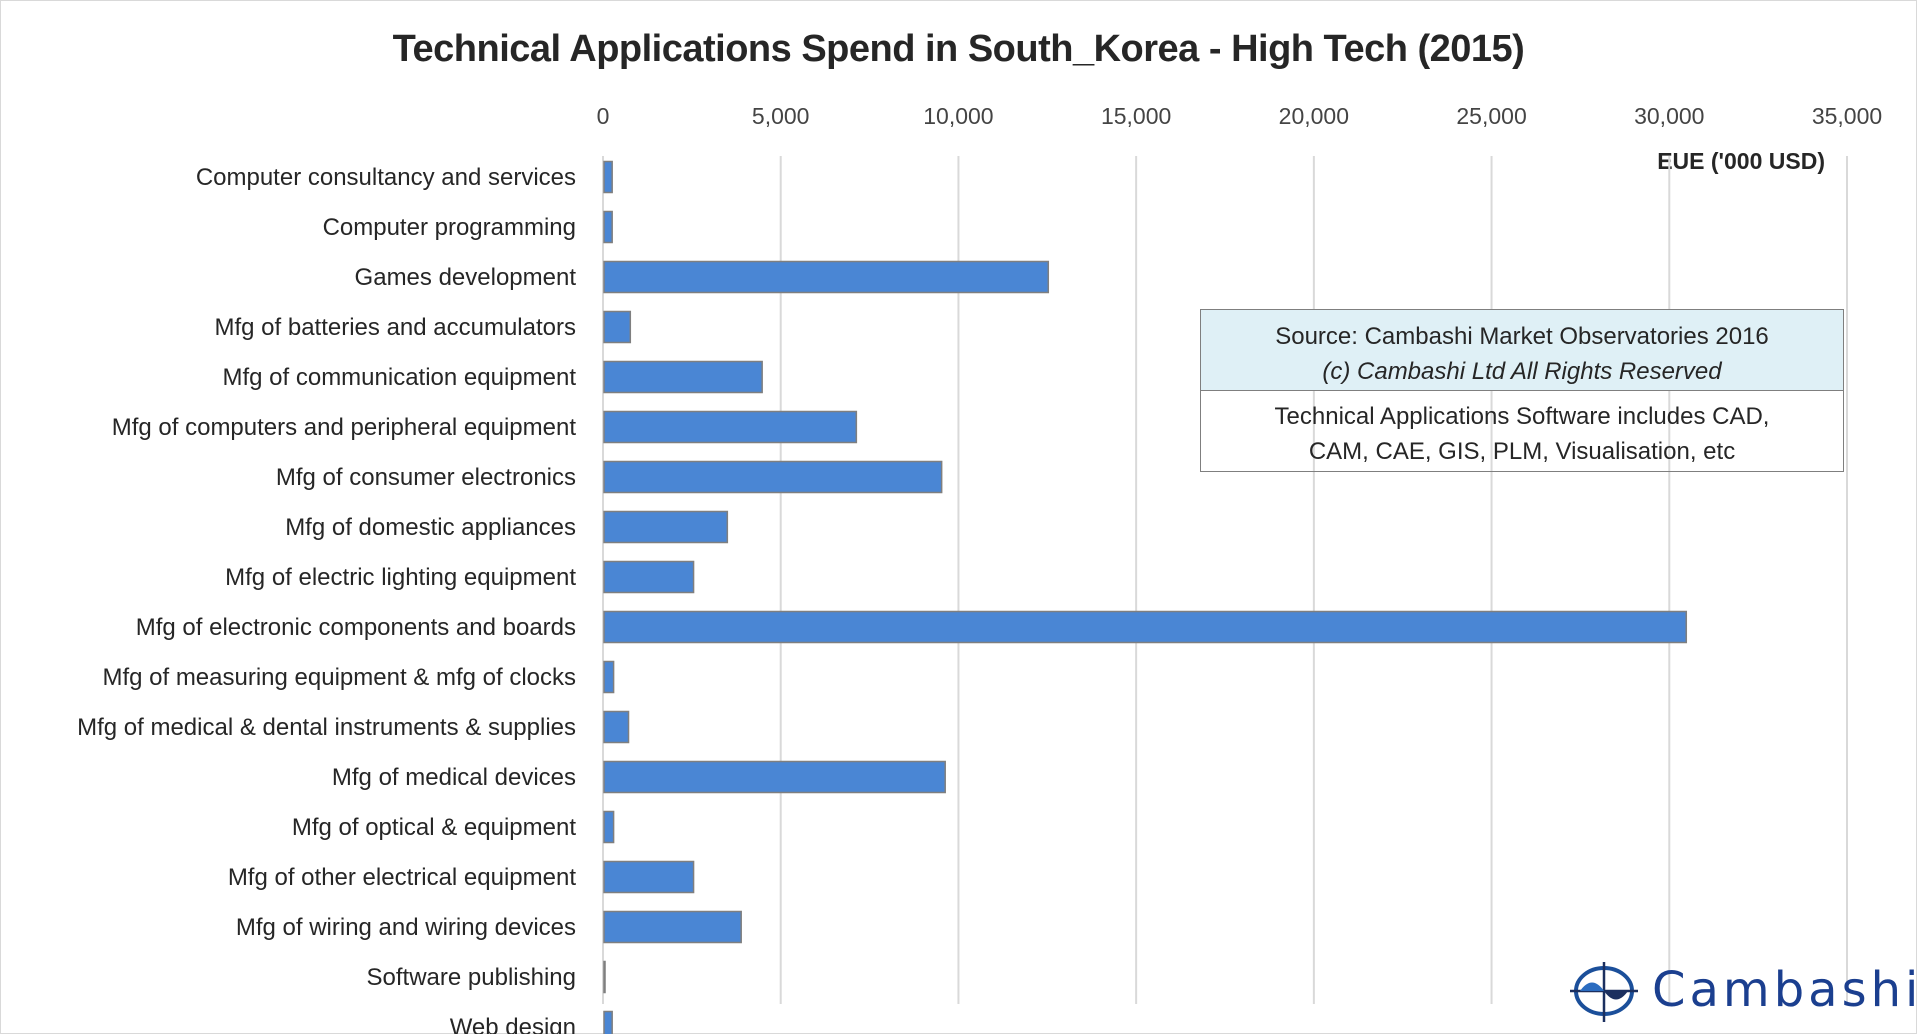 Image resolution: width=1917 pixels, height=1034 pixels. What do you see at coordinates (406, 927) in the screenshot?
I see `category-label: Mfg of wiring and wiring devices` at bounding box center [406, 927].